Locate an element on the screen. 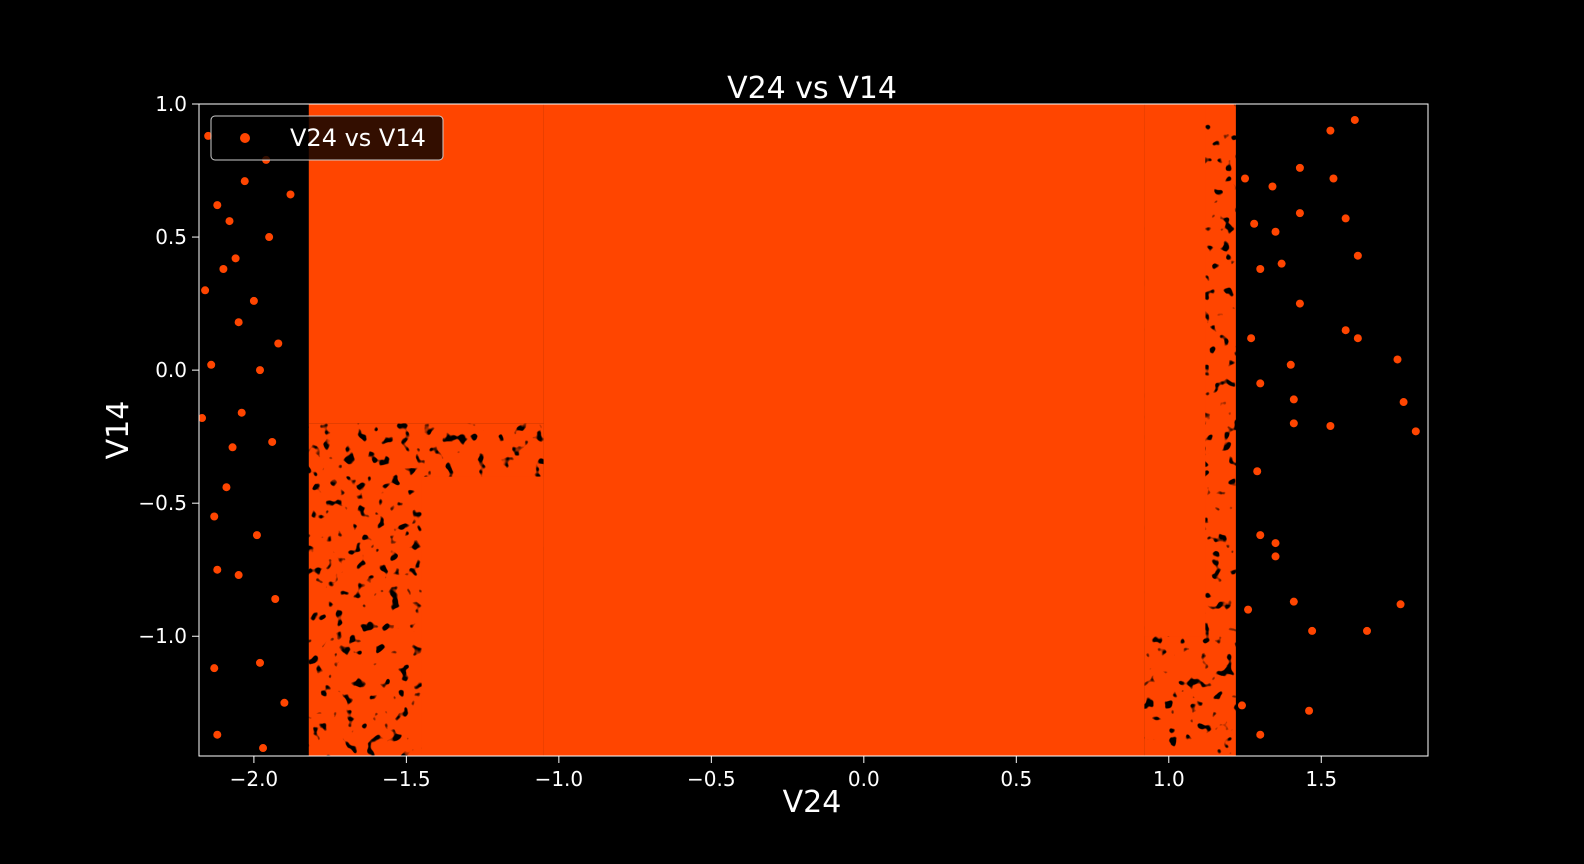 This screenshot has width=1584, height=864. y-tick-label: 0.0 is located at coordinates (171, 370).